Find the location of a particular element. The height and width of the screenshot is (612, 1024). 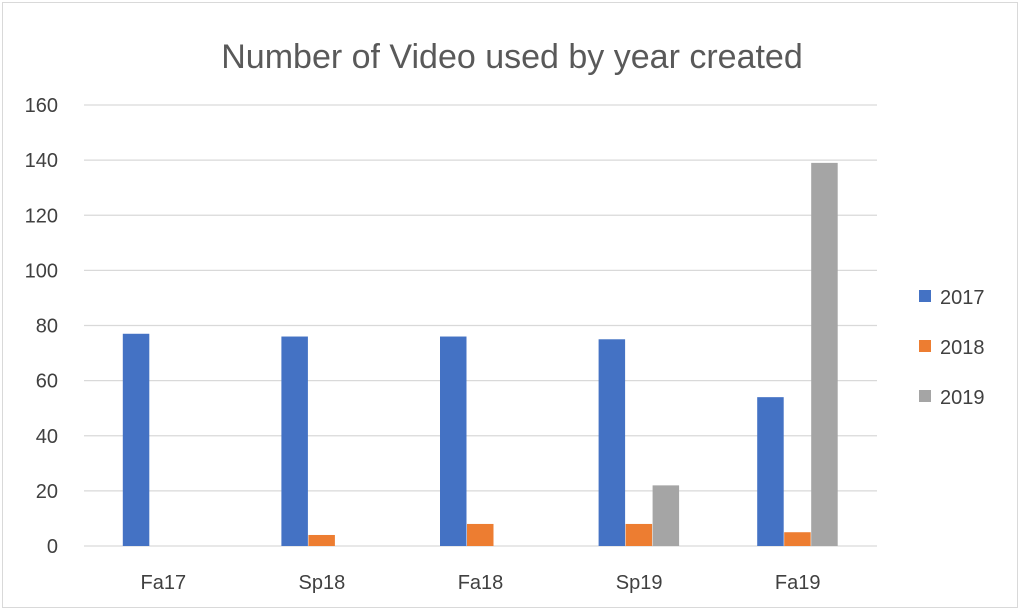

bar-2017-Fa19 is located at coordinates (770, 471).